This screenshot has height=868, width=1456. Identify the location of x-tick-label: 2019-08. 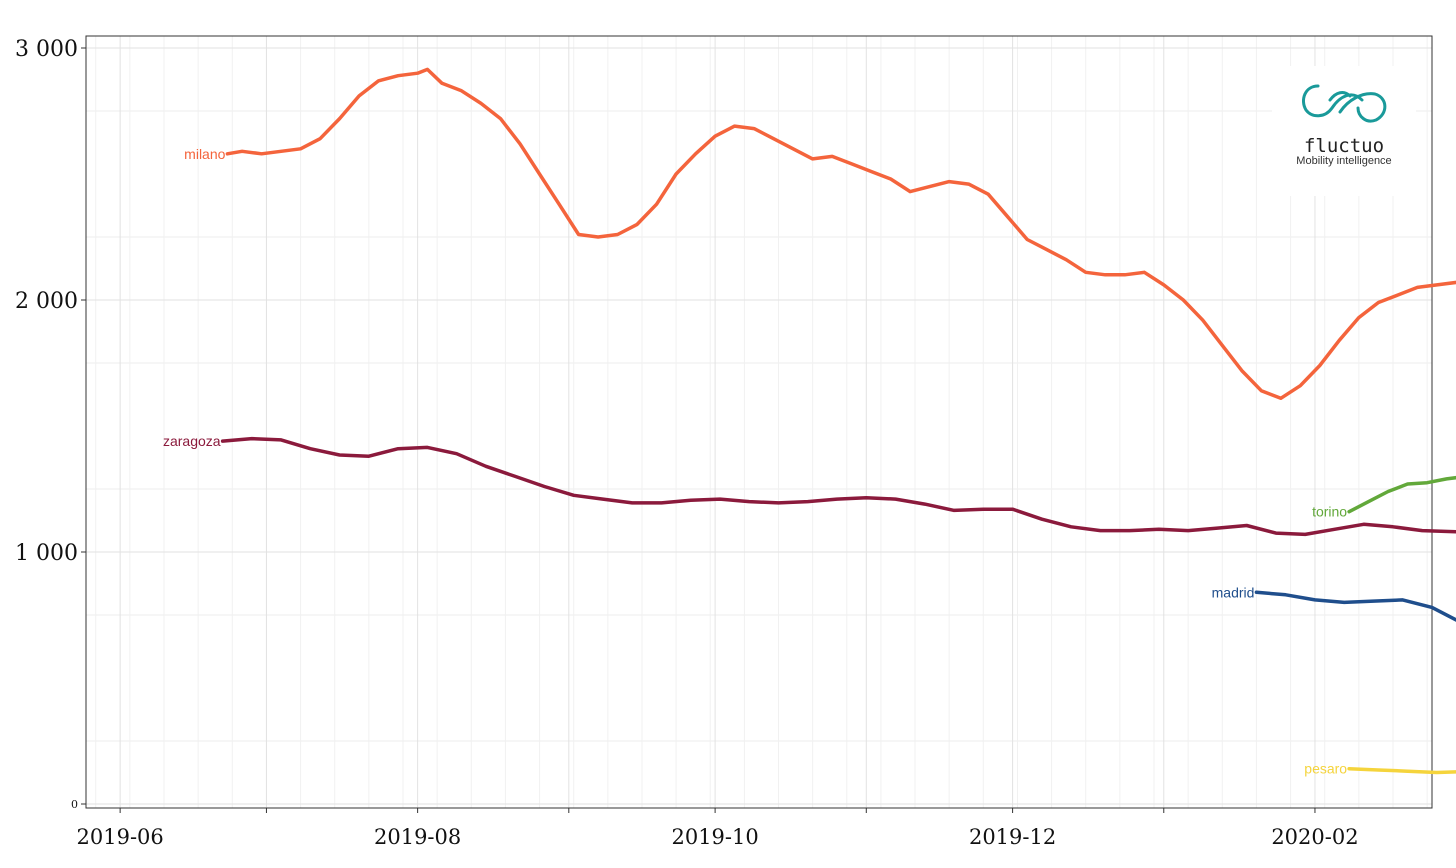
(417, 837).